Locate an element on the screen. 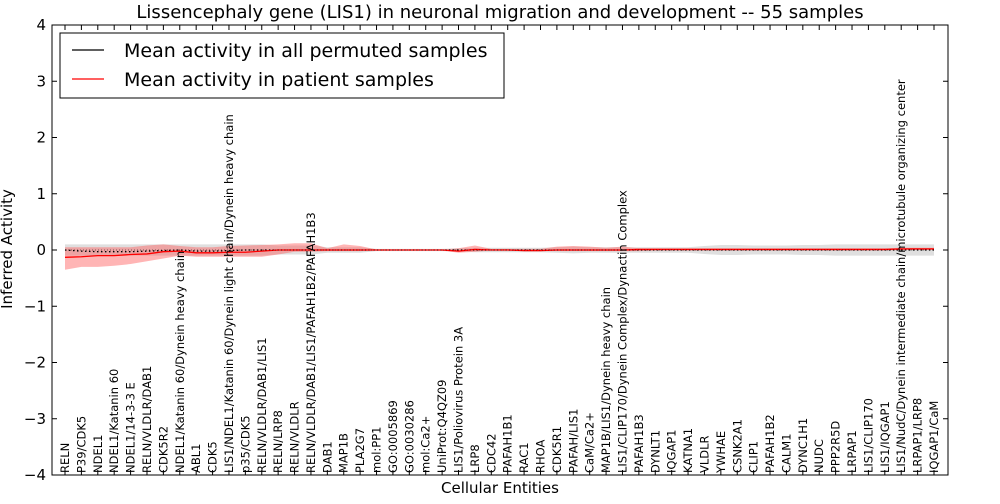 This screenshot has height=504, width=1000. legend-label-permuted: Mean activity in all permuted samples is located at coordinates (305, 51).